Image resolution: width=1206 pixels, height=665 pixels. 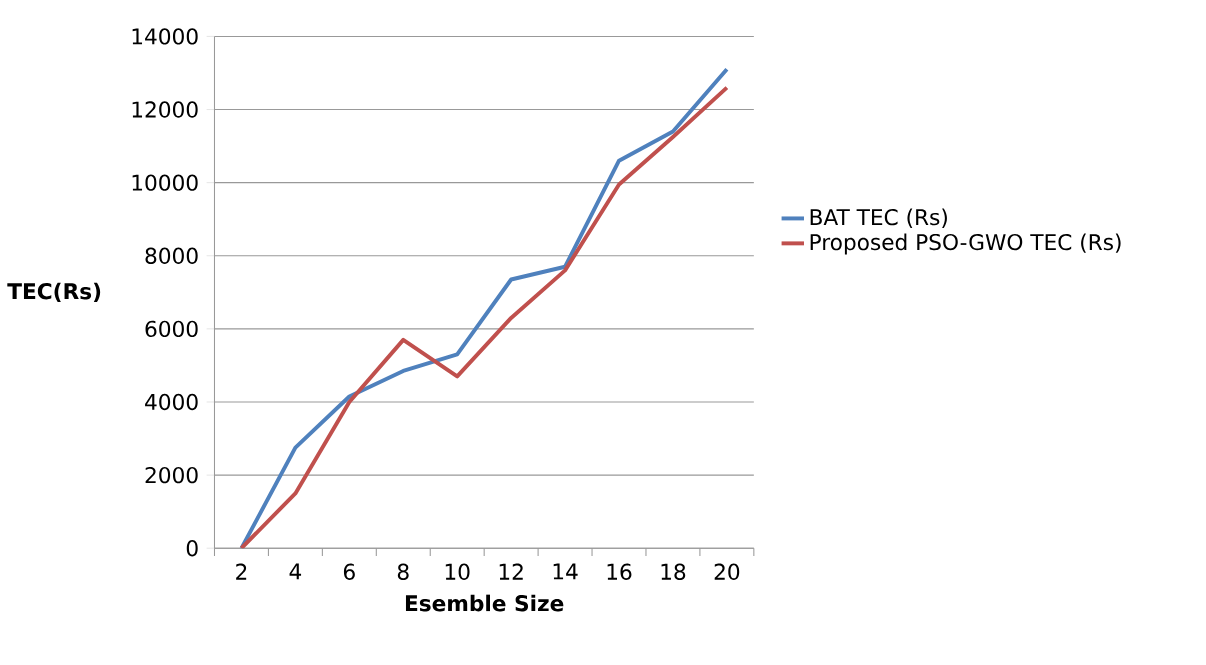 What do you see at coordinates (484, 603) in the screenshot?
I see `x-axis-title: Esemble Size` at bounding box center [484, 603].